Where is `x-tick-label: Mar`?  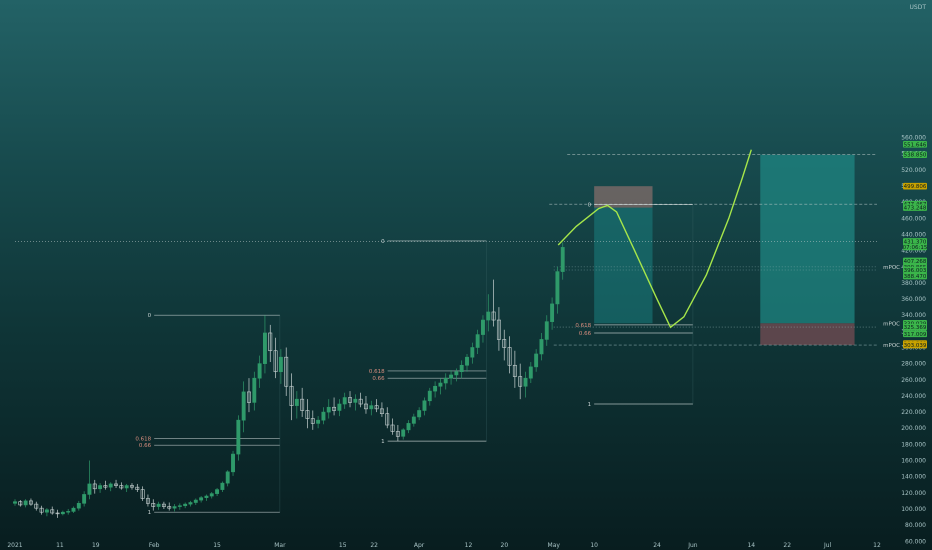 x-tick-label: Mar is located at coordinates (280, 545).